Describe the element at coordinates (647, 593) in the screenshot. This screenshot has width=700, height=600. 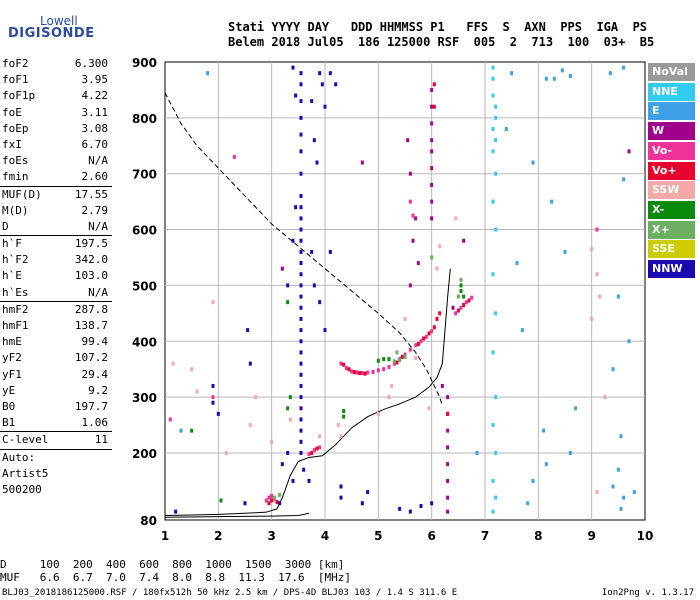
I see `footer-version: Ion2Png v. 1.3.17` at that location.